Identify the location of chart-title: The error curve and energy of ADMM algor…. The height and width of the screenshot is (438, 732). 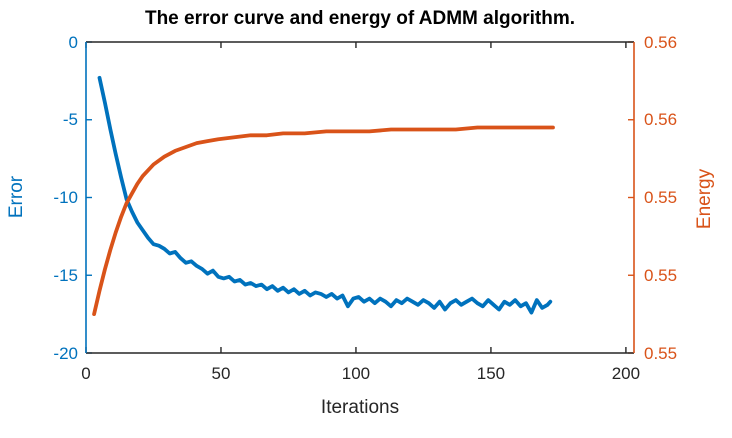
(360, 18).